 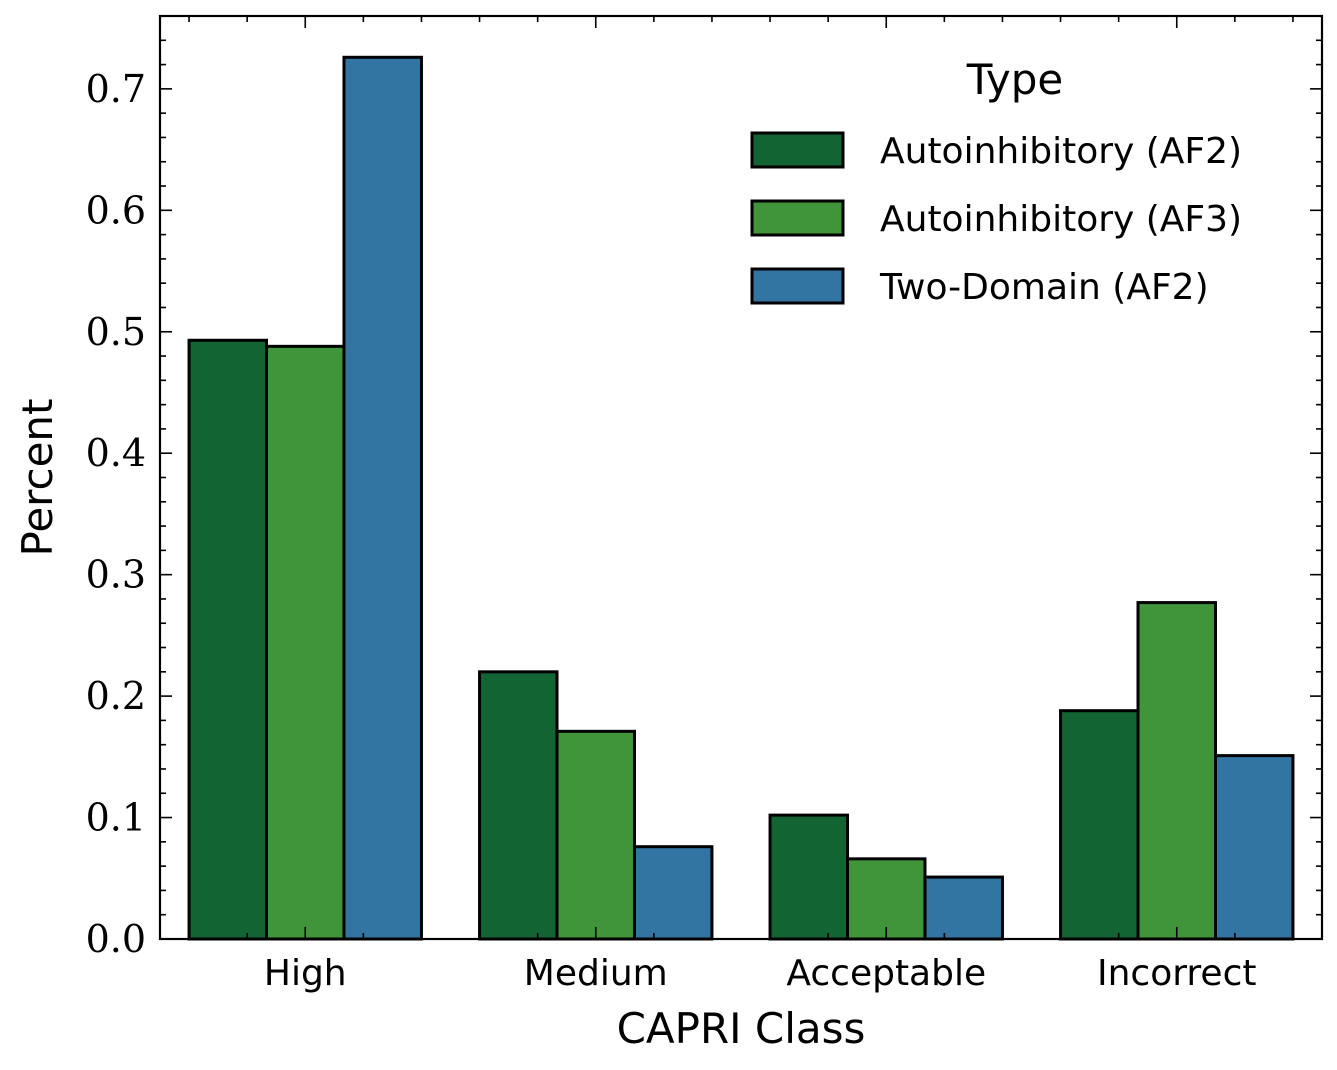 I want to click on x-tick-label-medium: Medium, so click(x=596, y=973).